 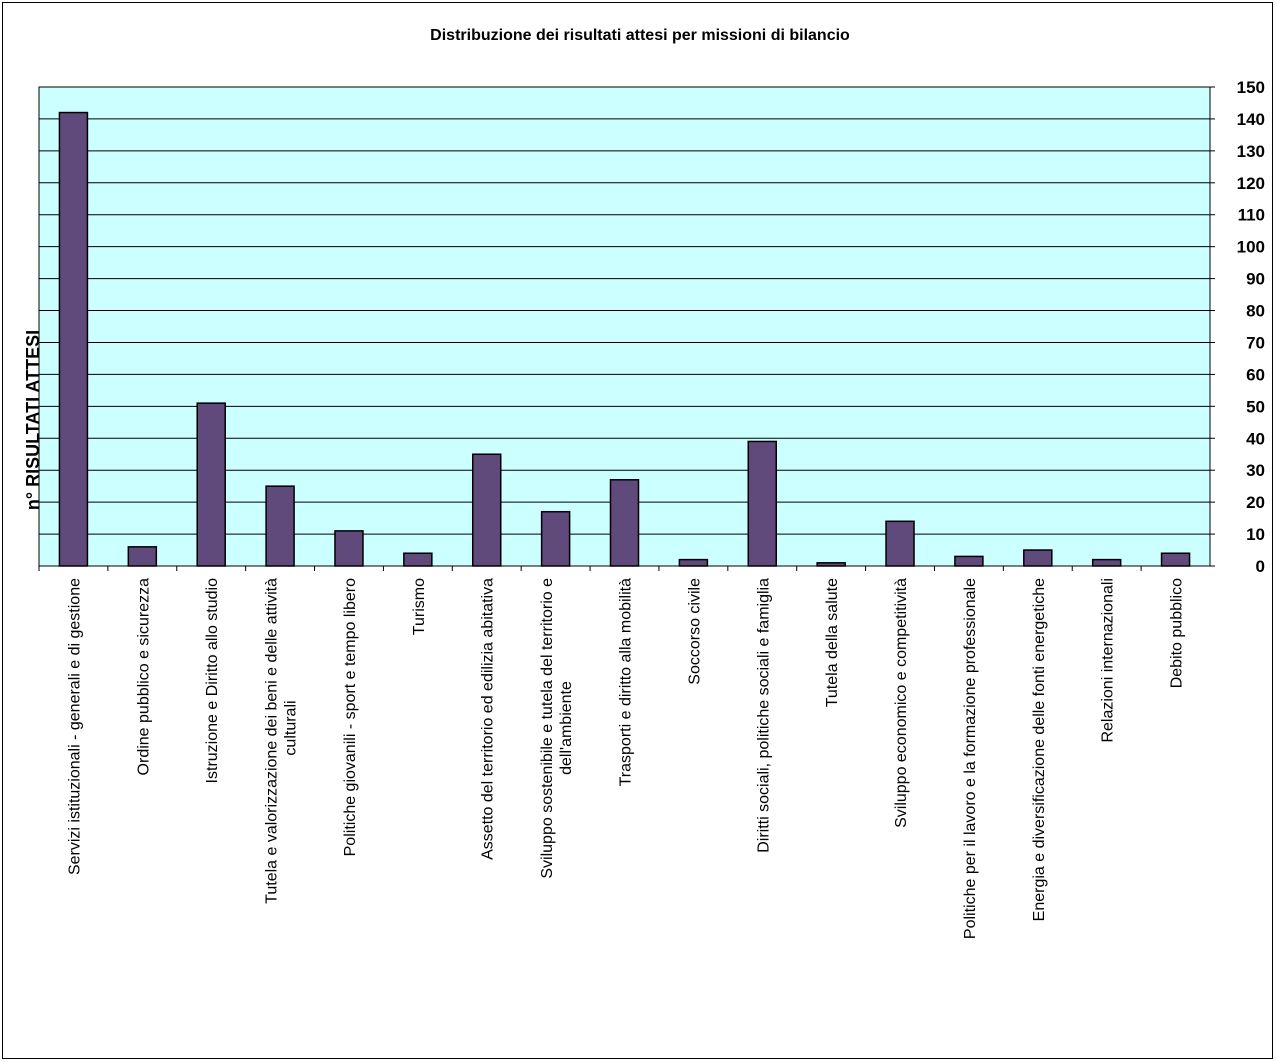 I want to click on x-category-label-line: Istruzione e Diritto allo studio, so click(x=212, y=681).